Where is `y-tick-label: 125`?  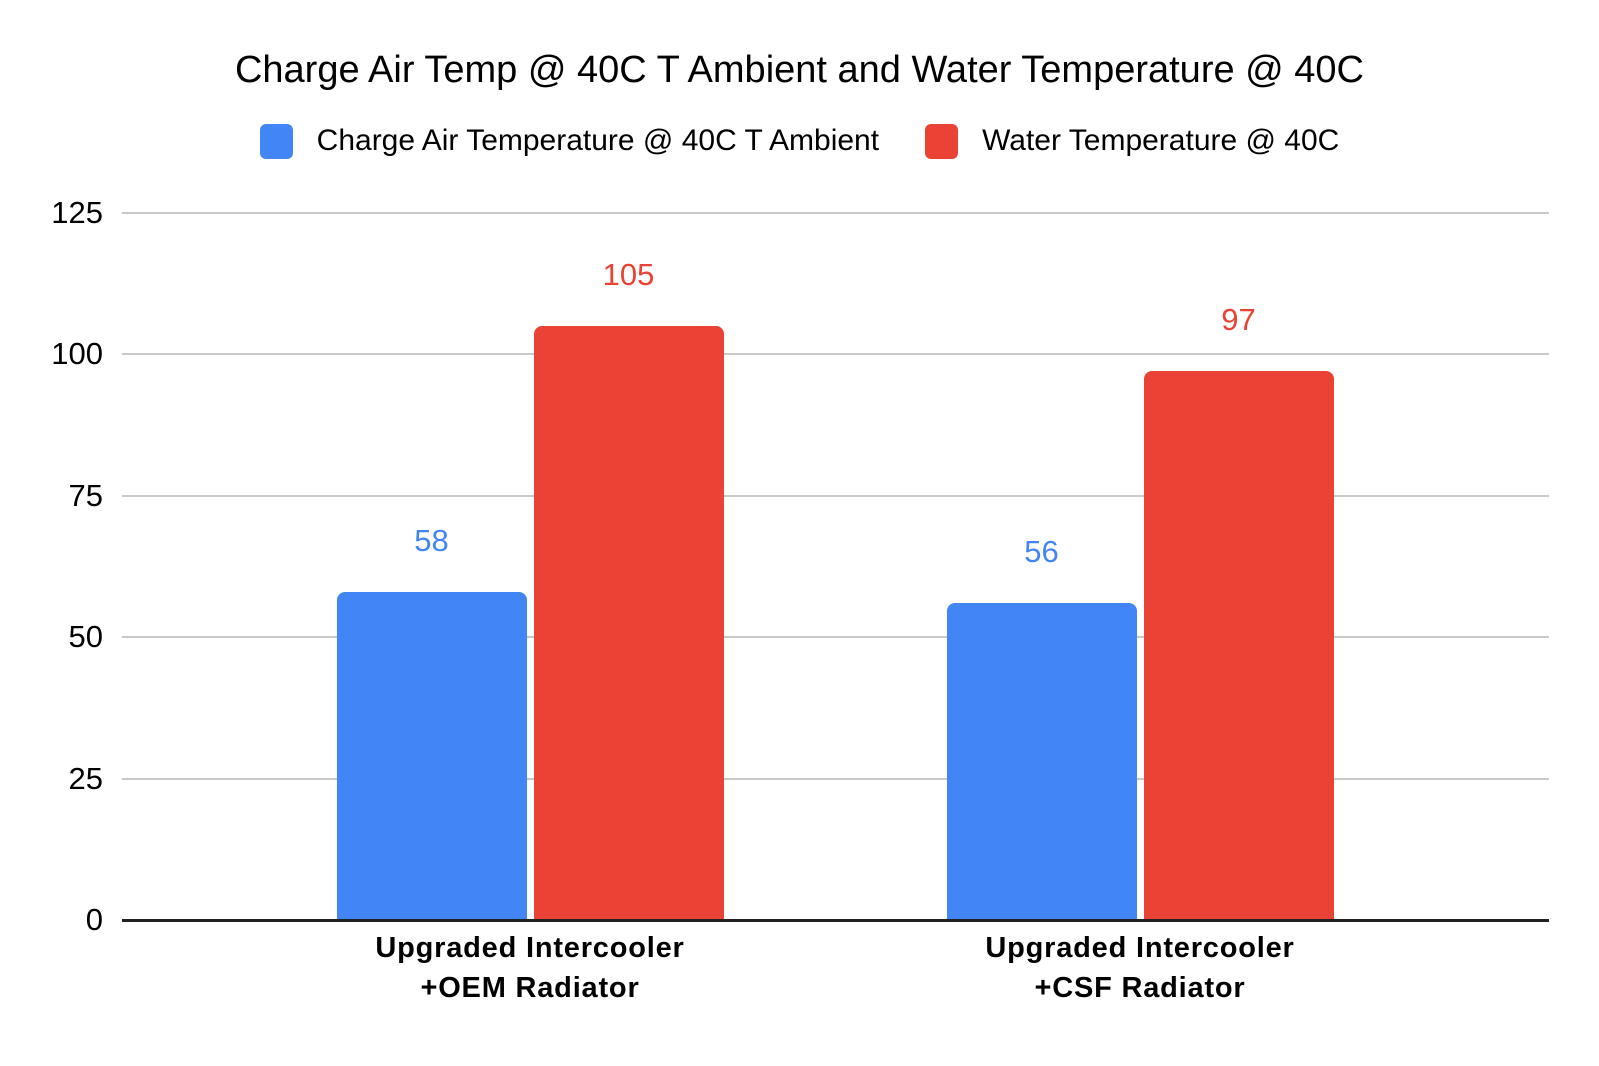
y-tick-label: 125 is located at coordinates (77, 212).